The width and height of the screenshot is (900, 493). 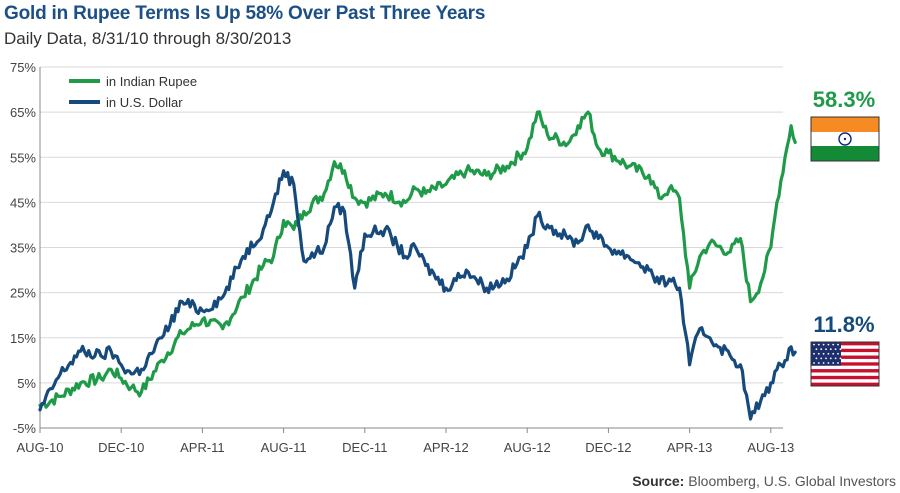 What do you see at coordinates (446, 447) in the screenshot?
I see `x-tick-label: APR-12` at bounding box center [446, 447].